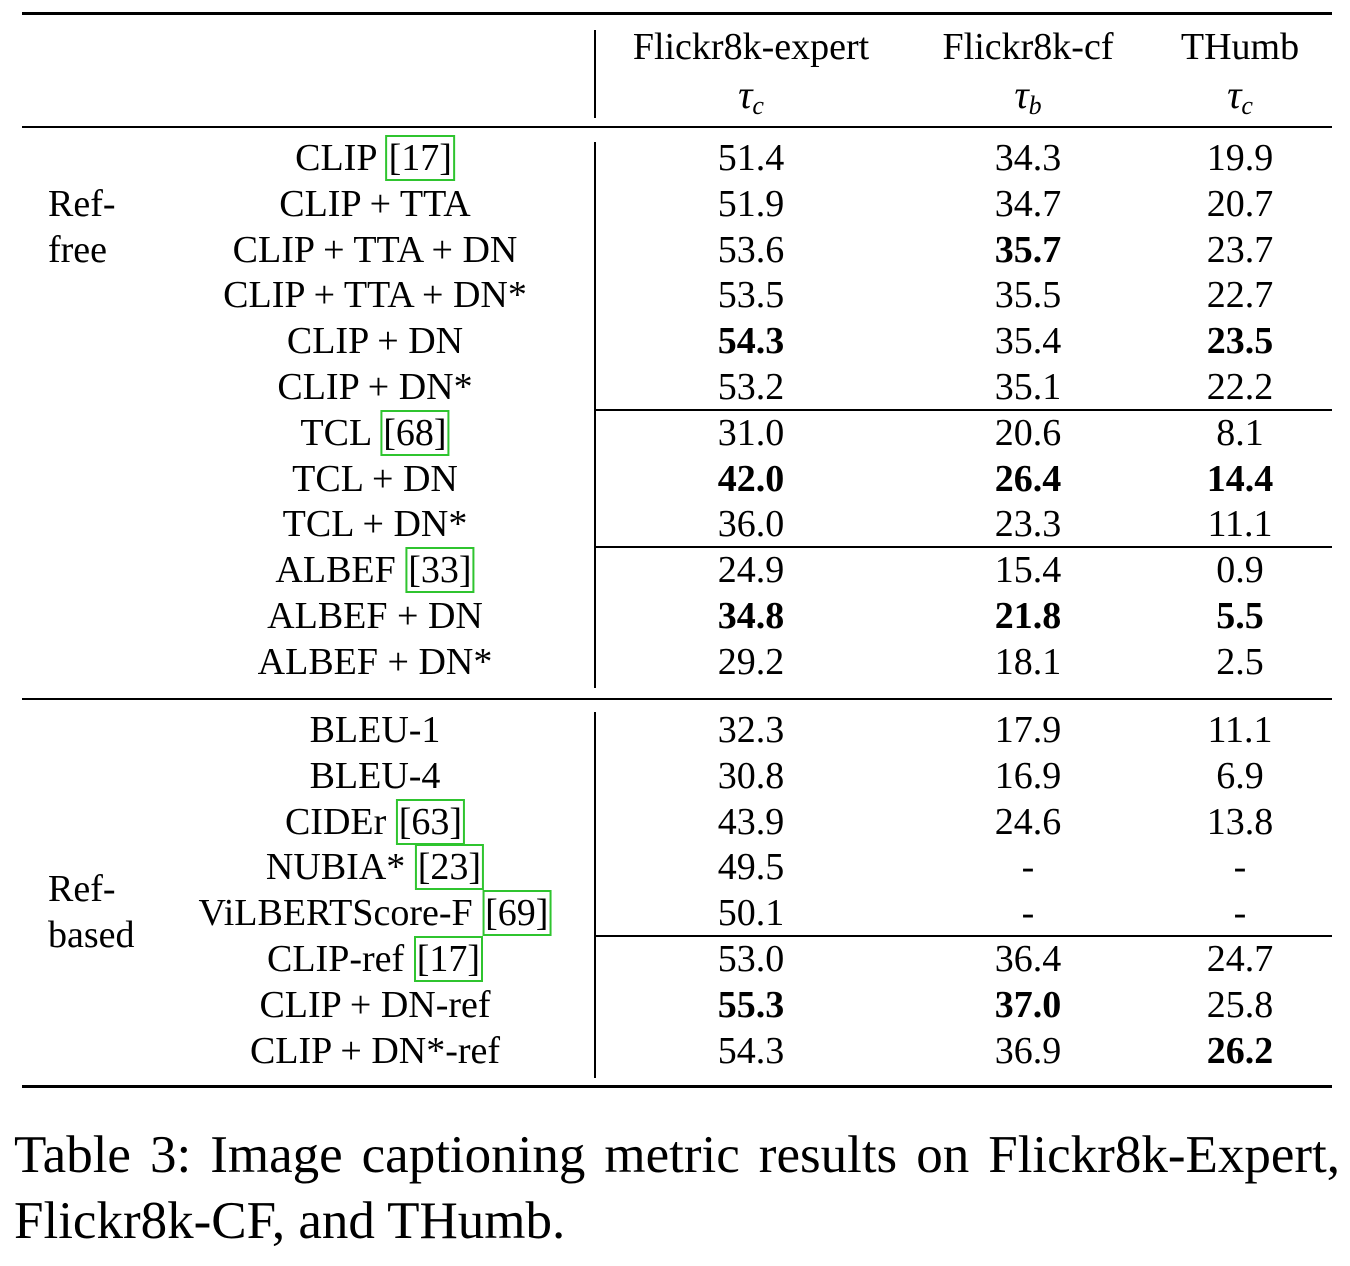 This screenshot has width=1350, height=1266. What do you see at coordinates (1028, 730) in the screenshot?
I see `cell-value: 17.9` at bounding box center [1028, 730].